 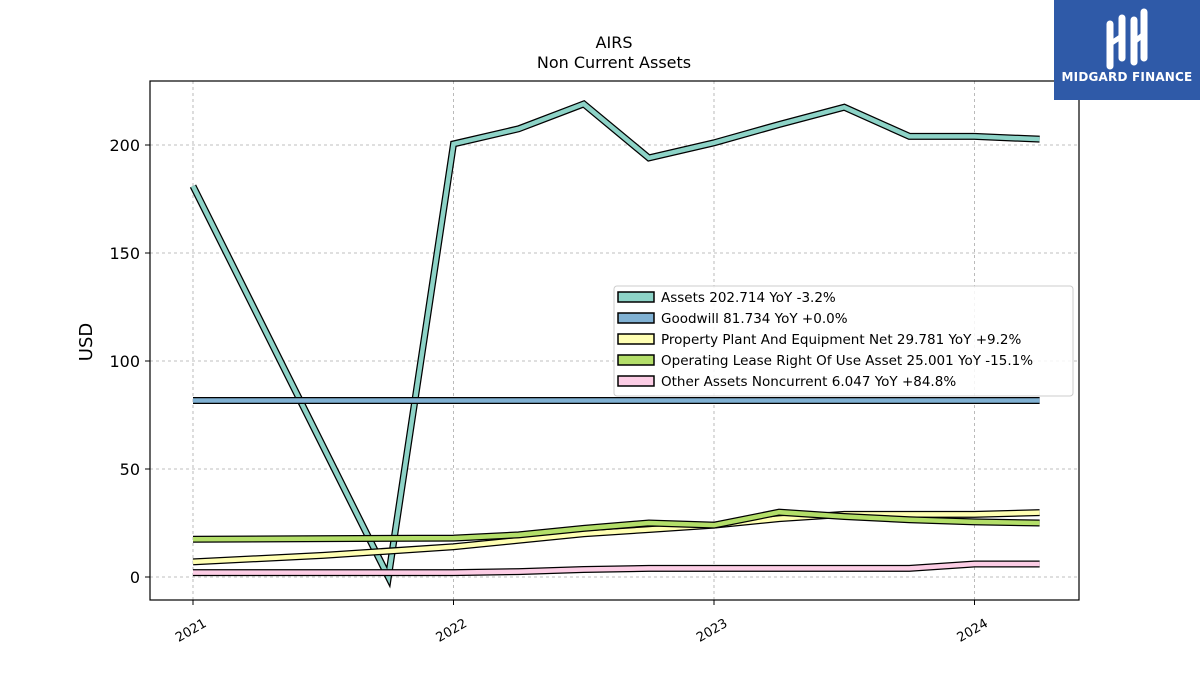 I want to click on x-tick-label: 2021, so click(x=191, y=631).